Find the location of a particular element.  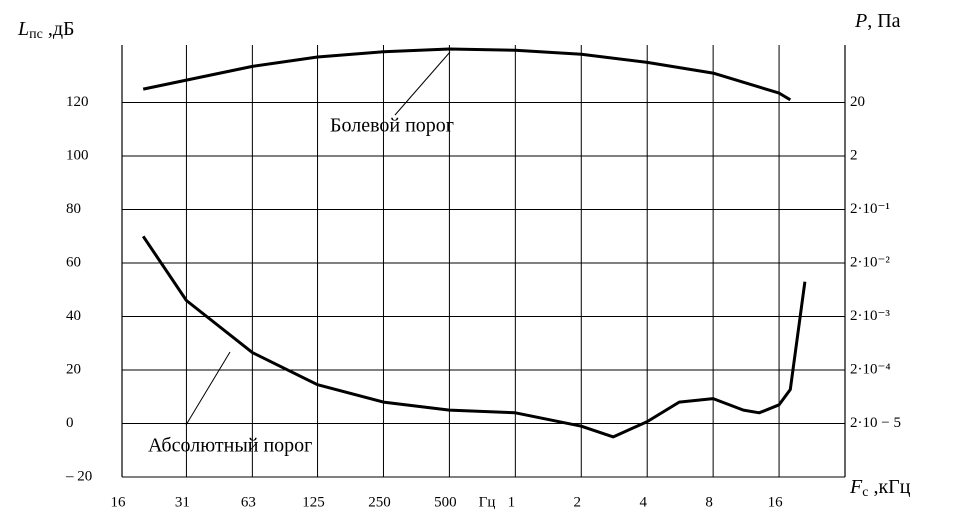

series-annotation: Болевой порог is located at coordinates (392, 126).